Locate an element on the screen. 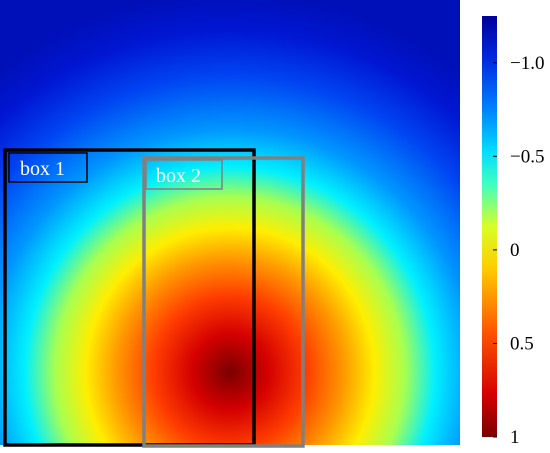 The image size is (550, 453). colorbar-strip is located at coordinates (489, 226).